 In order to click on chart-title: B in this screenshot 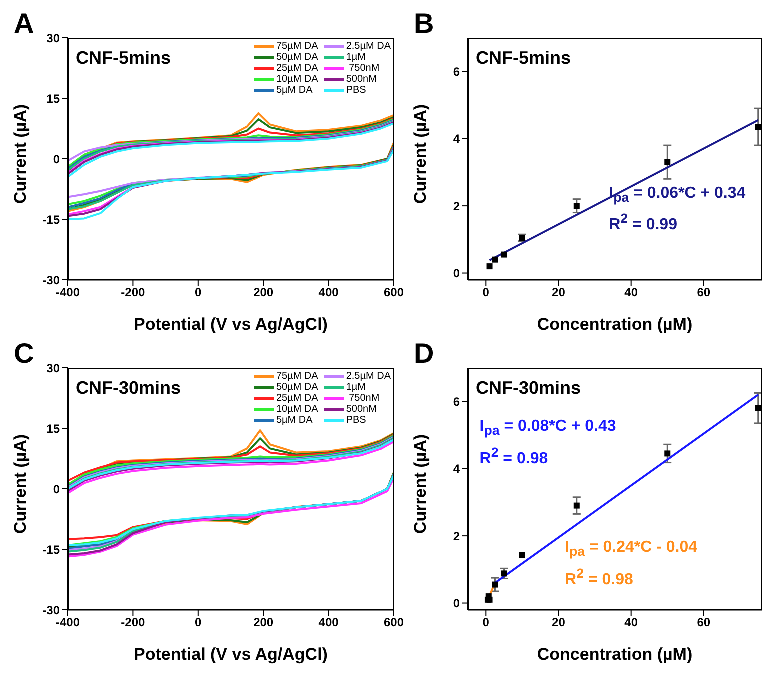, I will do `click(424, 24)`.